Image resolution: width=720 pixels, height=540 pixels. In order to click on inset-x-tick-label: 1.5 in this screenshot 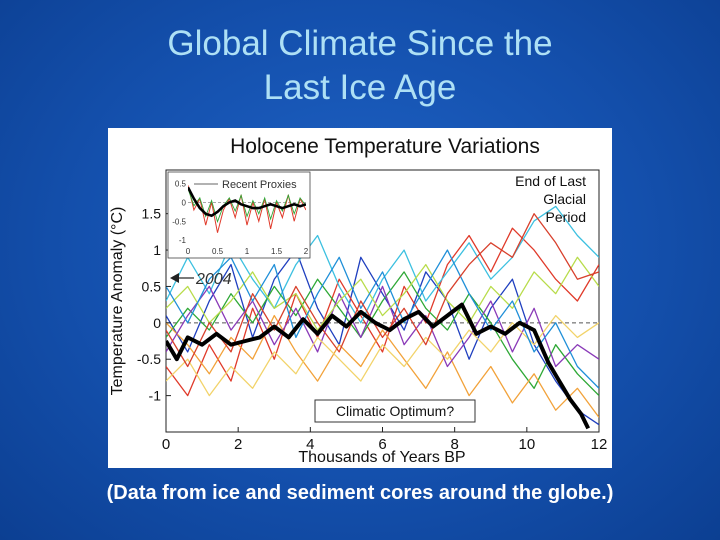, I will do `click(277, 251)`.